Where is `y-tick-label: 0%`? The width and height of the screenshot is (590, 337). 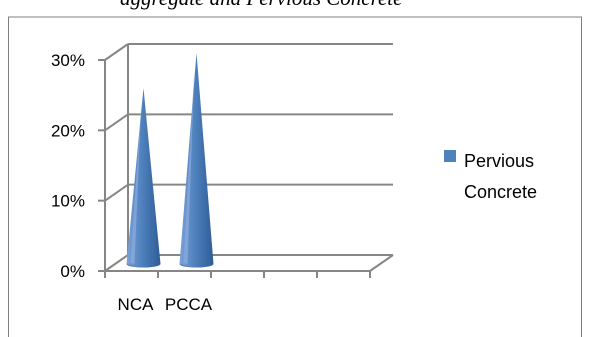 y-tick-label: 0% is located at coordinates (72, 271).